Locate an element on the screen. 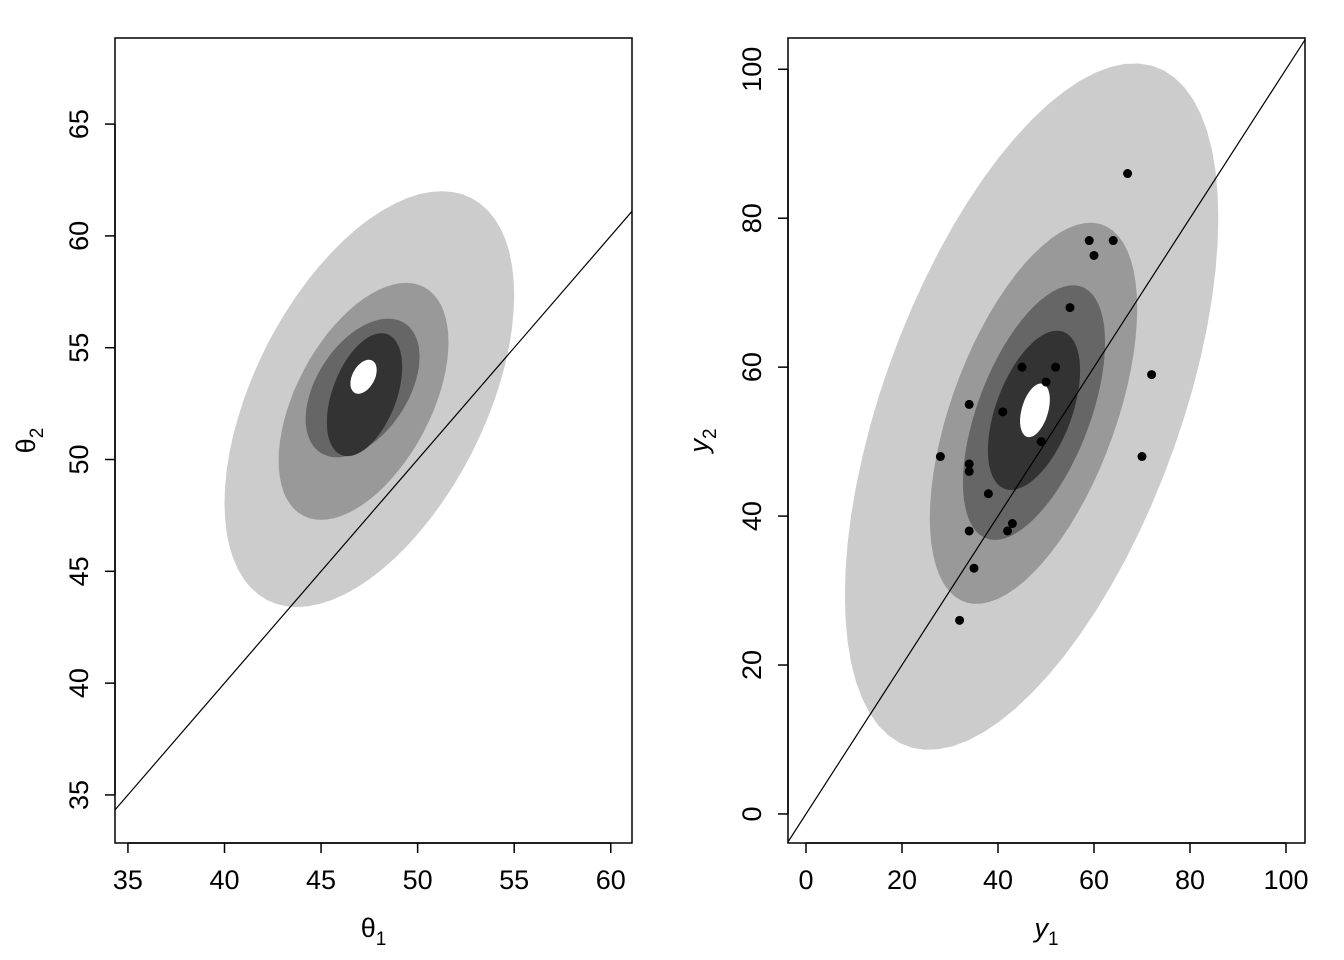 Image resolution: width=1344 pixels, height=960 pixels. y-tick-label: 20 is located at coordinates (752, 665).